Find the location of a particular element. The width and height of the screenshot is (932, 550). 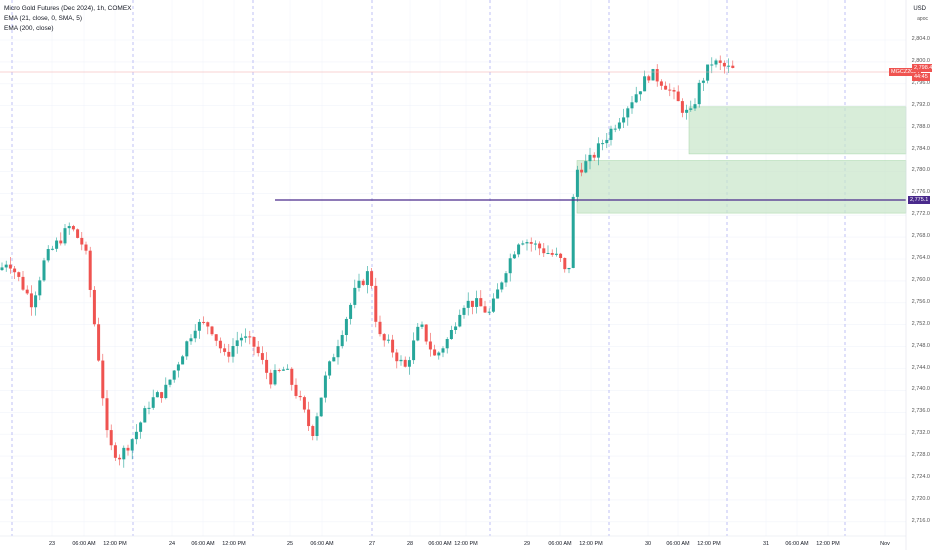

time-label: 24 is located at coordinates (172, 544).